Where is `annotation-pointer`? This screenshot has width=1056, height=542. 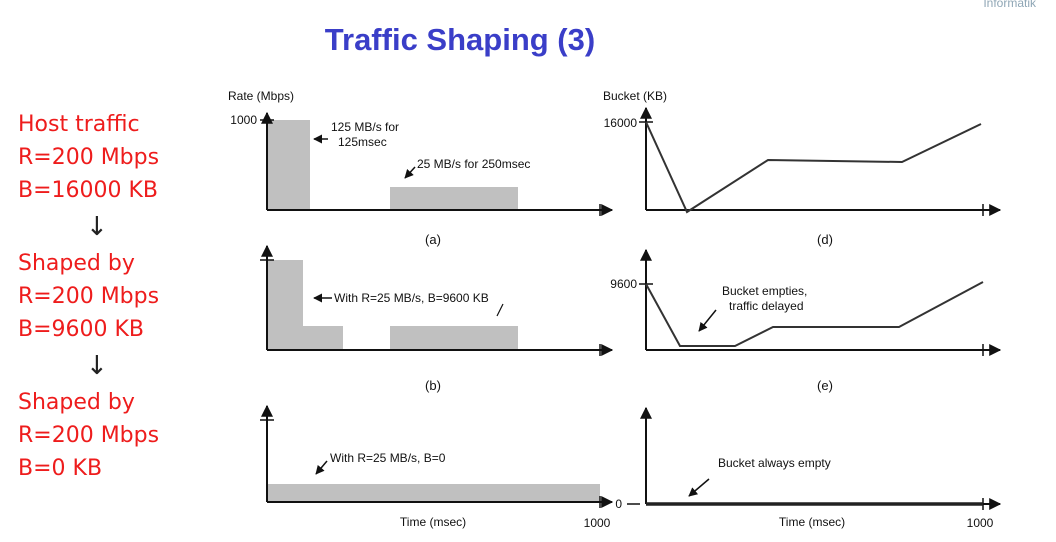 annotation-pointer is located at coordinates (500, 310).